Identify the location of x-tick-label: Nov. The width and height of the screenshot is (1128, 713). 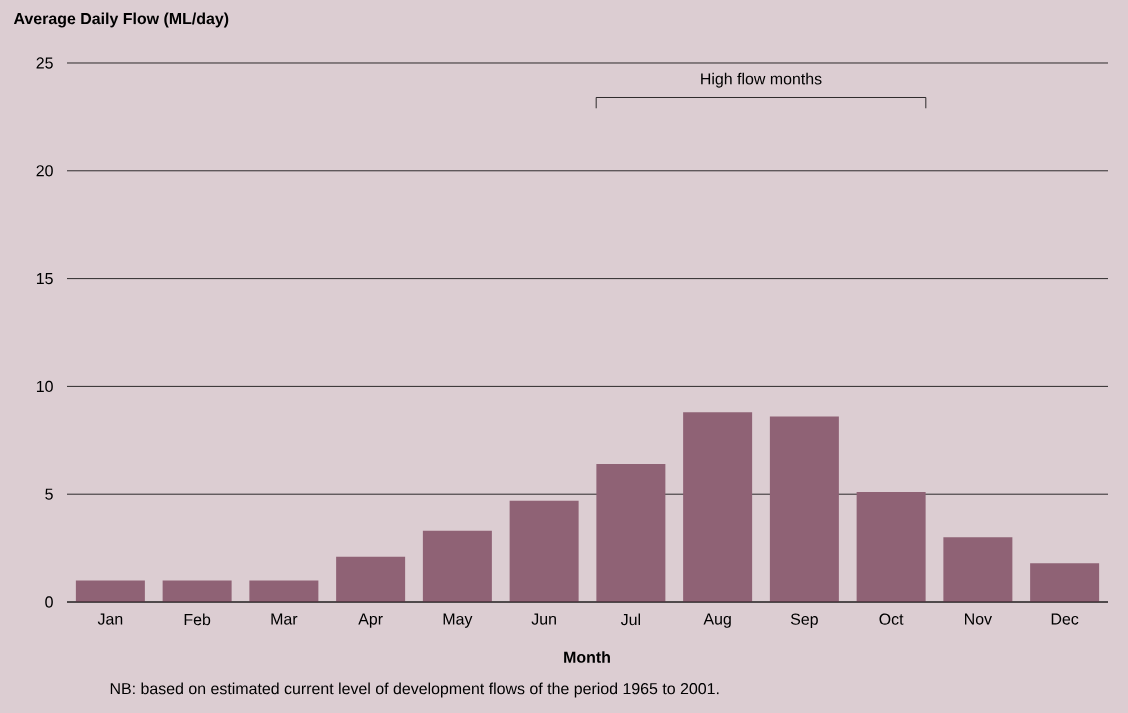
(978, 619).